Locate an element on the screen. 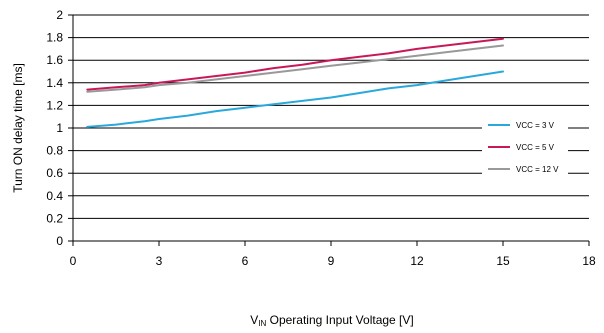 This screenshot has height=333, width=604. legend-label-2: VCC = 12 V is located at coordinates (537, 169).